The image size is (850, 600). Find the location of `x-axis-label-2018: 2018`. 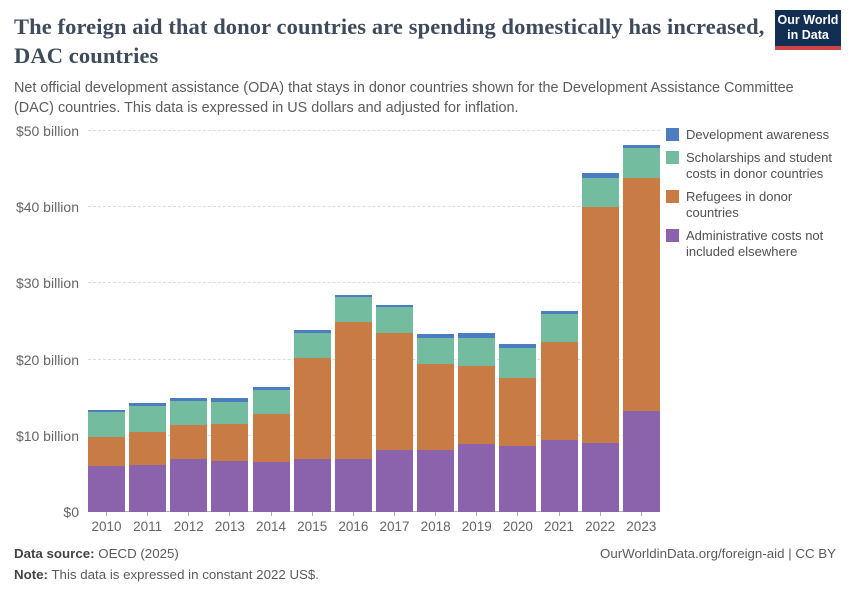

x-axis-label-2018: 2018 is located at coordinates (435, 526).